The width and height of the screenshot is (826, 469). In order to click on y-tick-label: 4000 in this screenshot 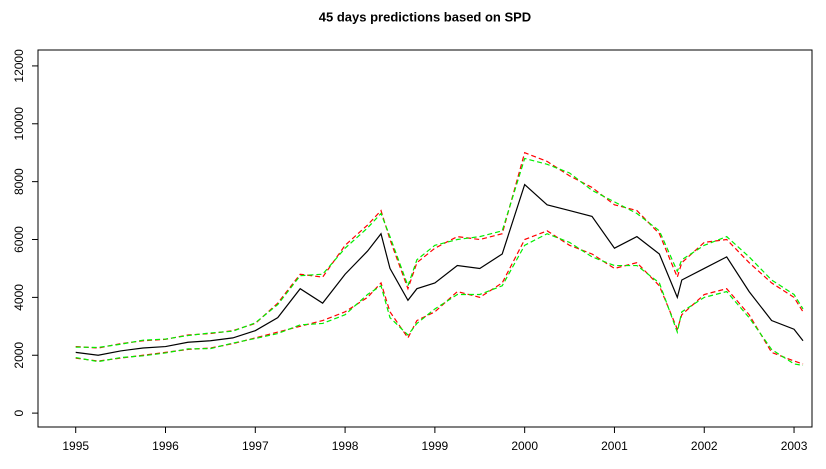, I will do `click(19, 297)`.